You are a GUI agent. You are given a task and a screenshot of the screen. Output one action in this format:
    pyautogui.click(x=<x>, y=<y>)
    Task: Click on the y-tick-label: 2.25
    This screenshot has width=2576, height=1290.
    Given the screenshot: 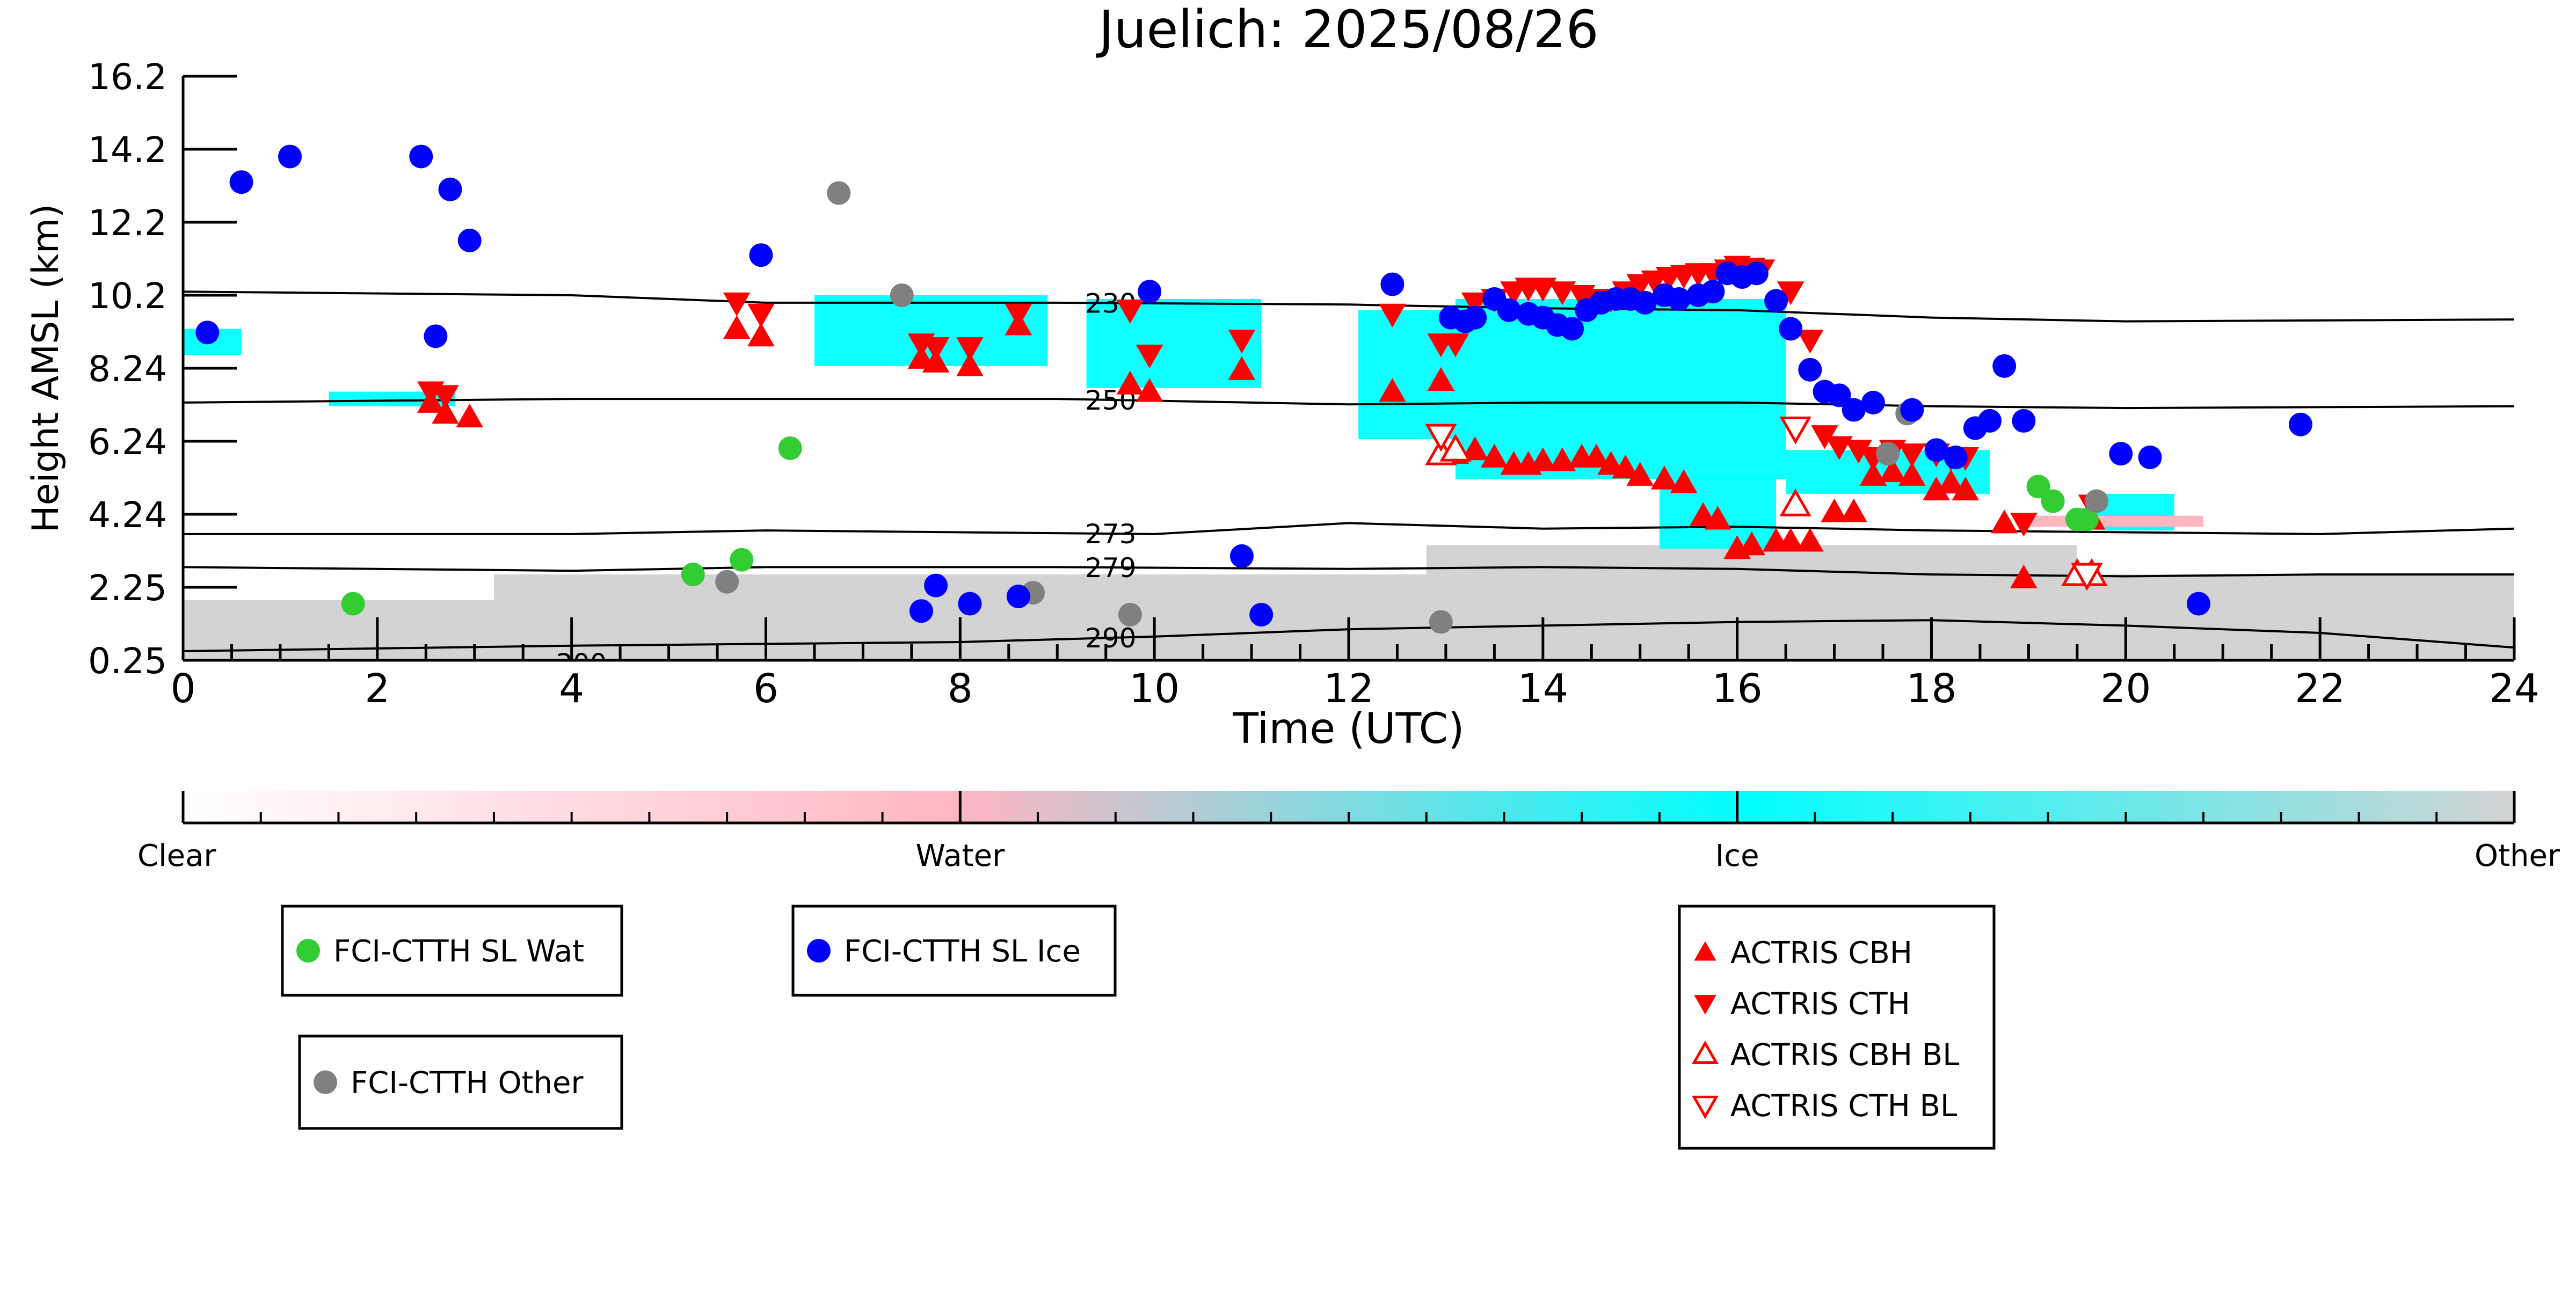 What is the action you would take?
    pyautogui.click(x=127, y=588)
    